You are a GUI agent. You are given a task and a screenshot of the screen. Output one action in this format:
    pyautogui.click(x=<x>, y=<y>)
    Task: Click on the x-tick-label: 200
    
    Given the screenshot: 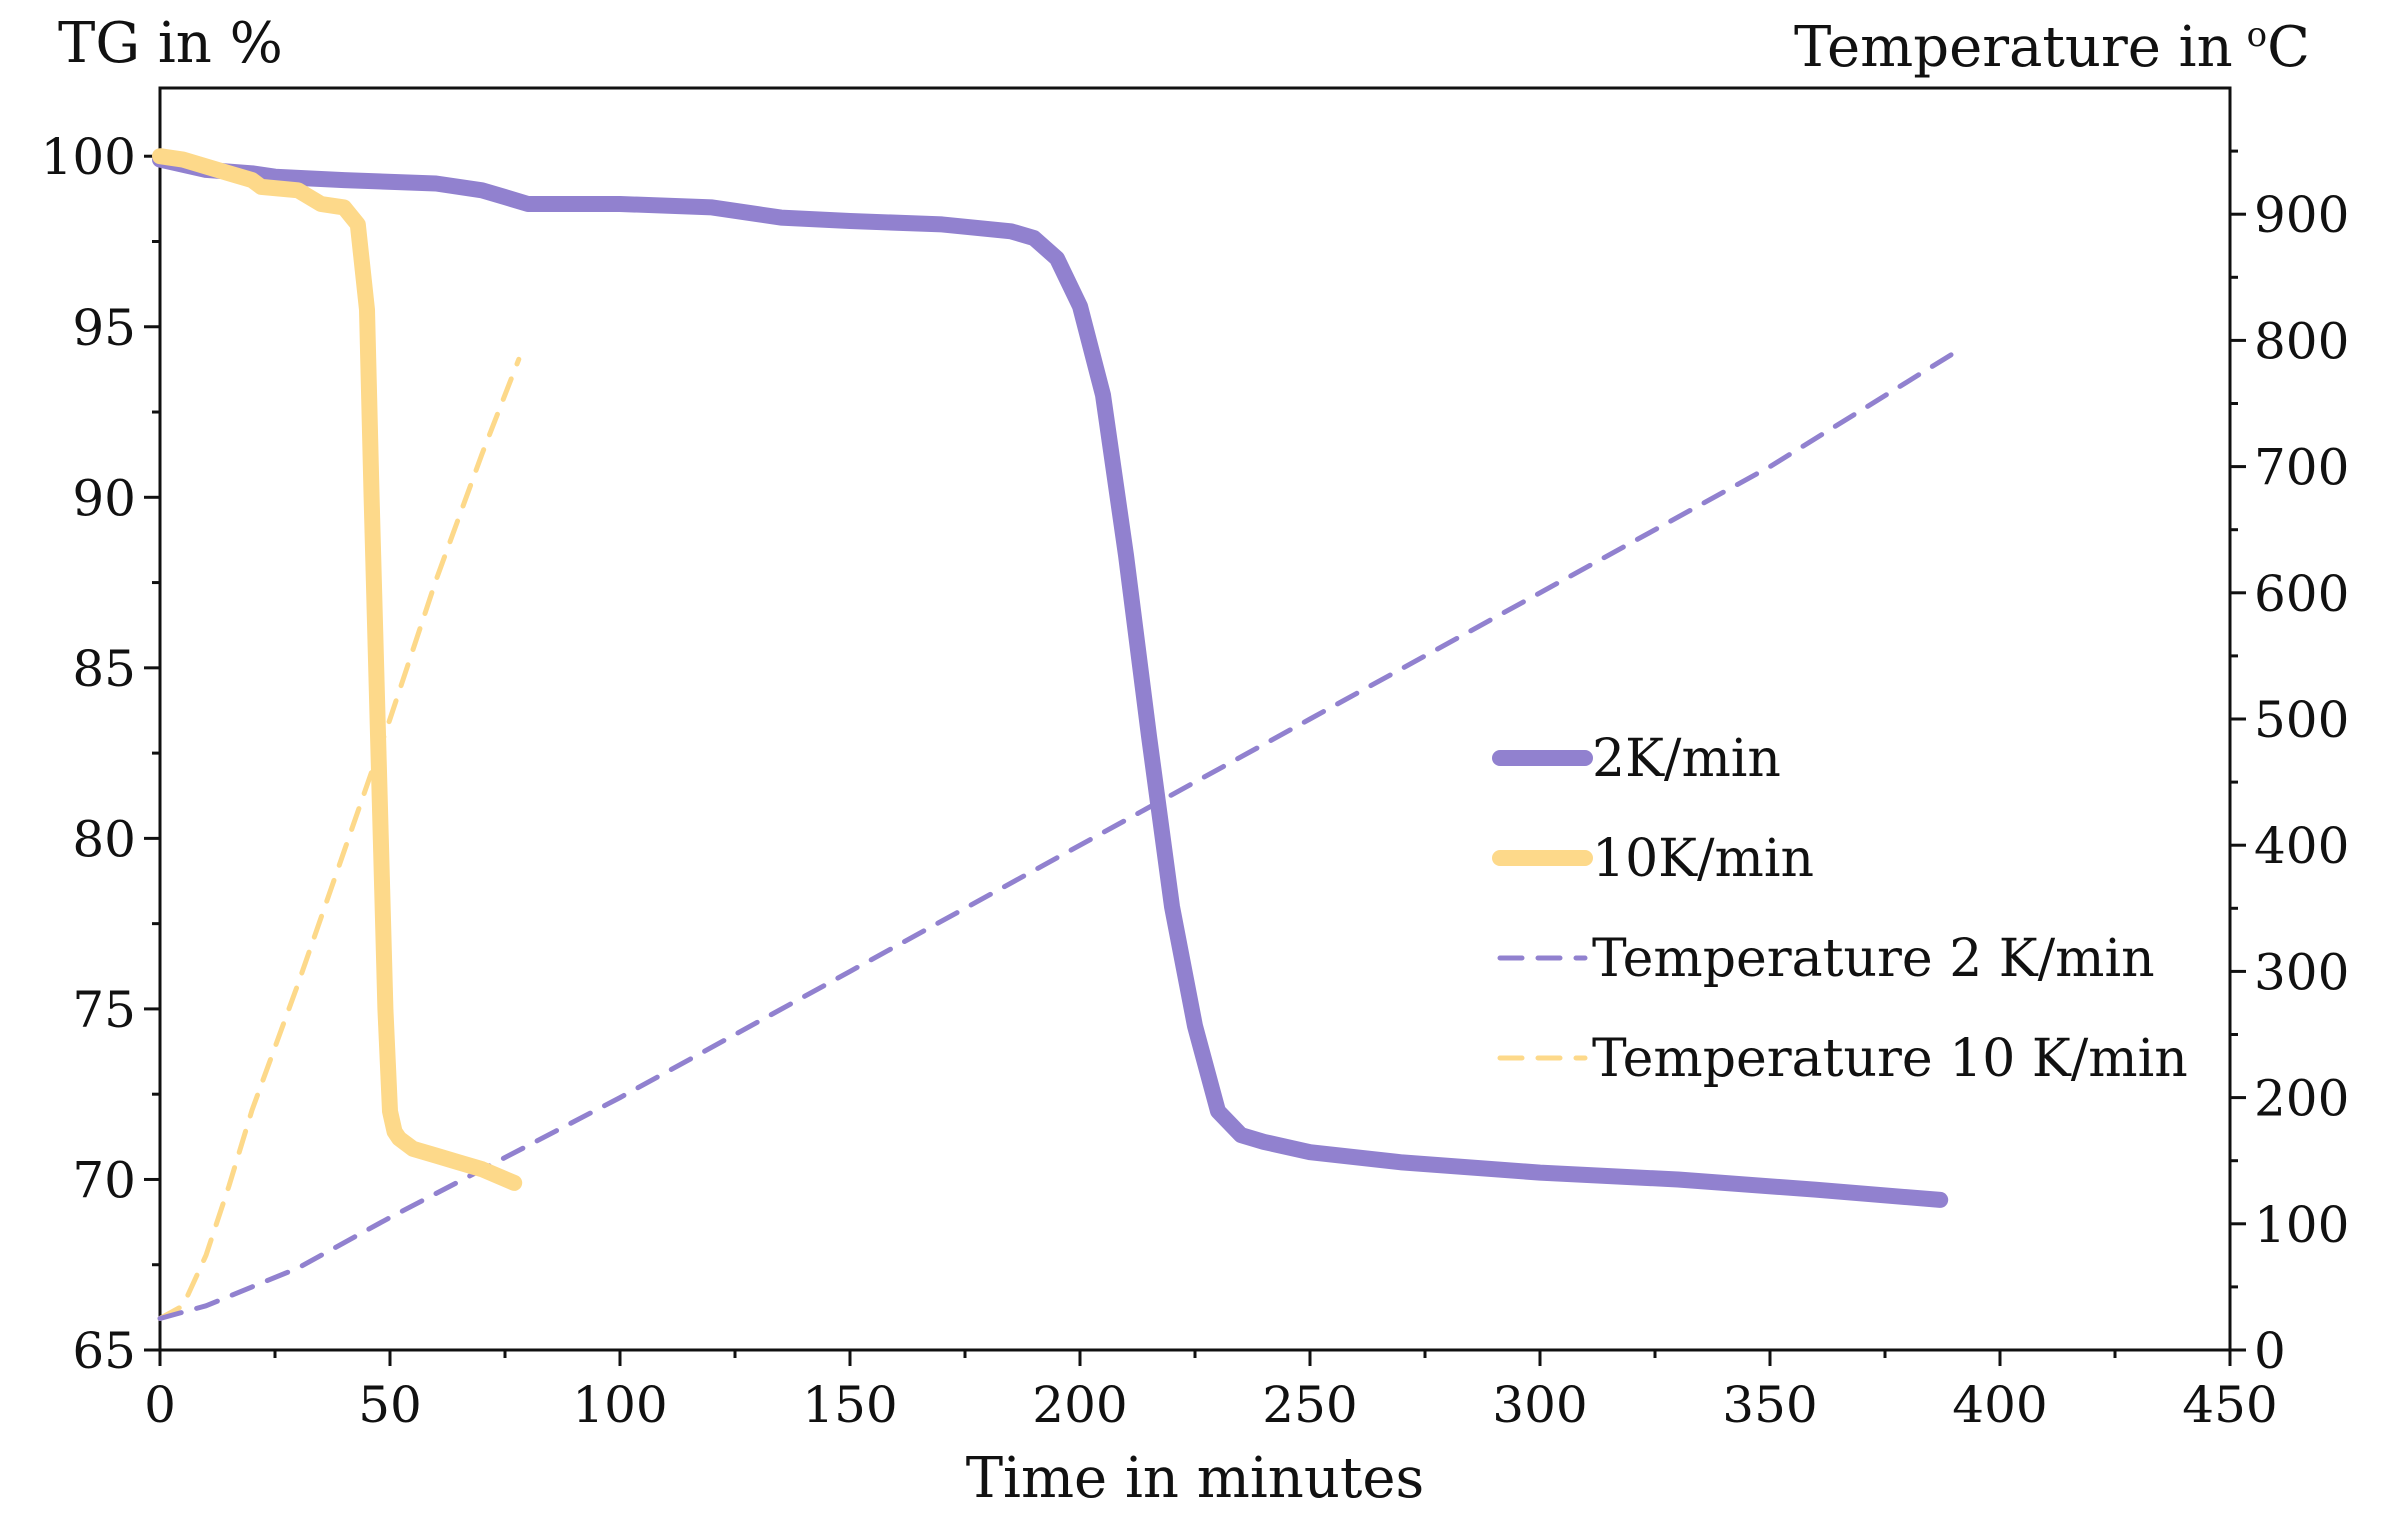 What is the action you would take?
    pyautogui.click(x=1079, y=1405)
    